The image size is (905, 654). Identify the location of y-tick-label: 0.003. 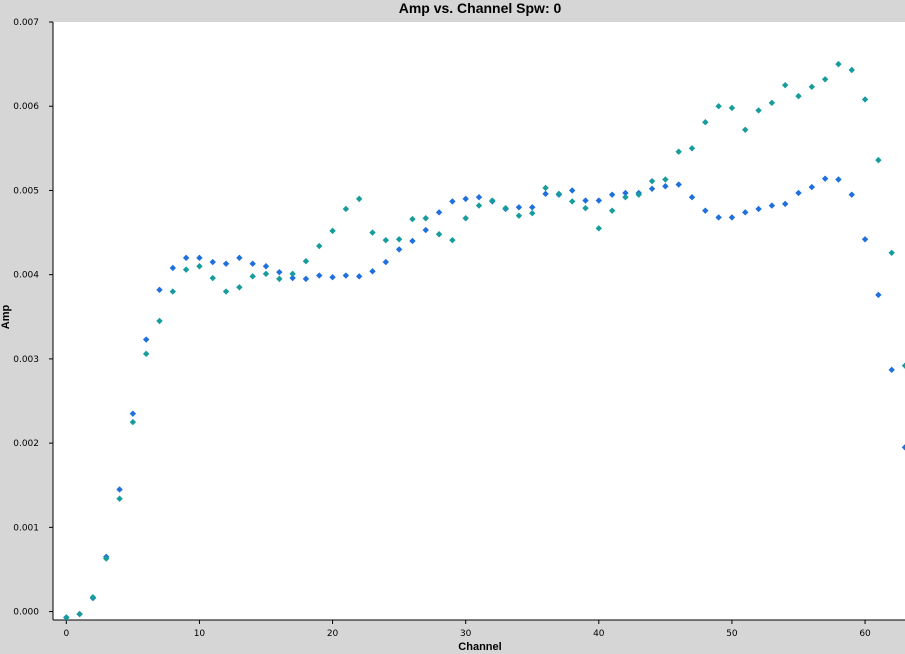
(26, 360).